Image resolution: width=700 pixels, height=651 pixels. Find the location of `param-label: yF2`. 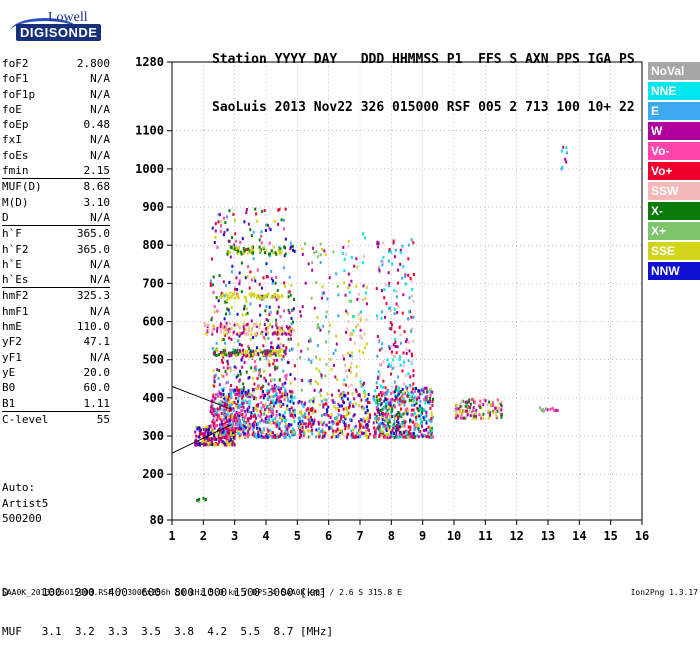

param-label: yF2 is located at coordinates (12, 342).